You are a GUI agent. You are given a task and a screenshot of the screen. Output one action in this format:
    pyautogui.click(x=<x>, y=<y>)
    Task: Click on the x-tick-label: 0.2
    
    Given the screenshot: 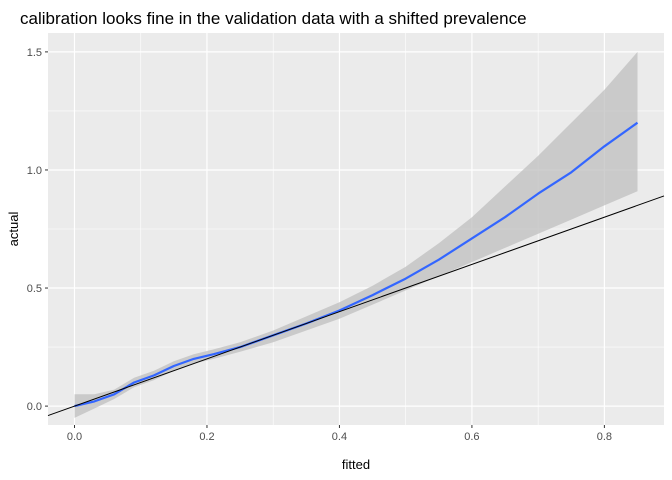 What is the action you would take?
    pyautogui.click(x=206, y=437)
    